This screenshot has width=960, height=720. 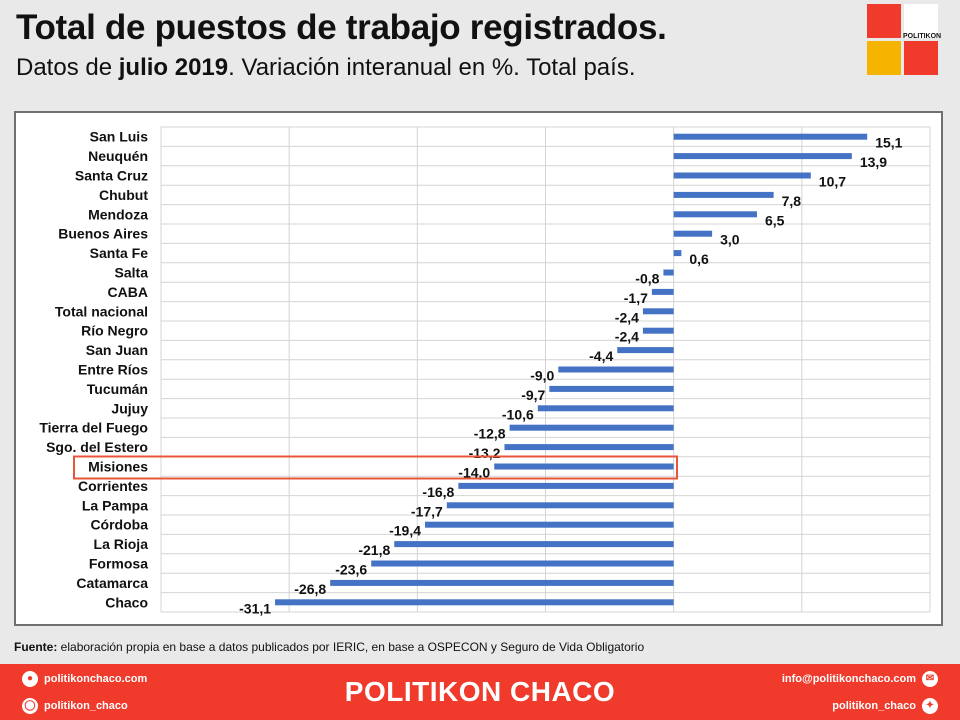 What do you see at coordinates (36, 647) in the screenshot?
I see `source-label: Fuente:` at bounding box center [36, 647].